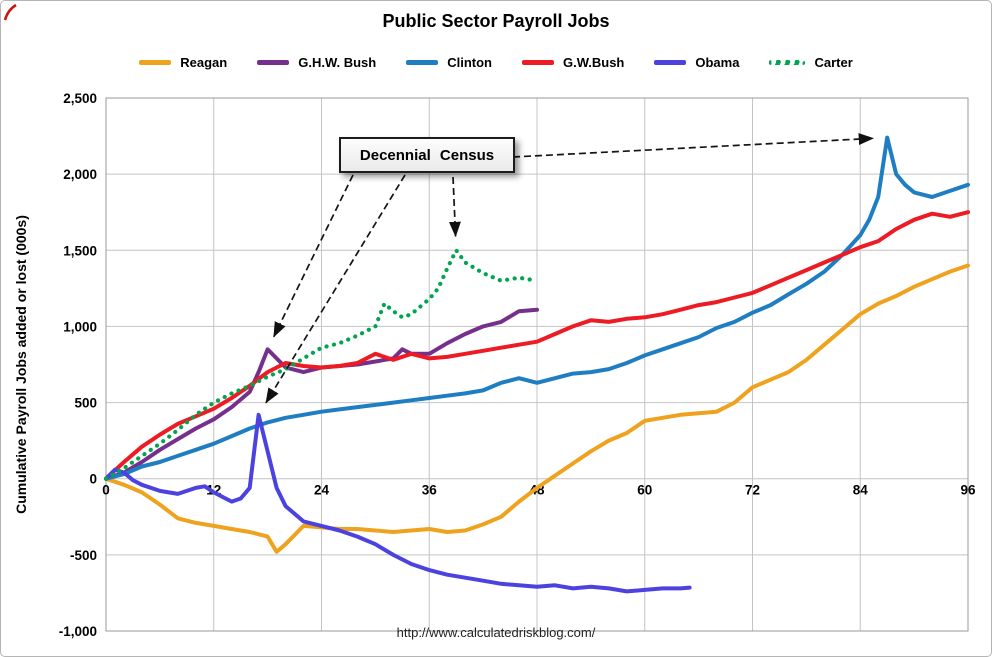  Describe the element at coordinates (752, 490) in the screenshot. I see `x-tick-label: 72` at that location.